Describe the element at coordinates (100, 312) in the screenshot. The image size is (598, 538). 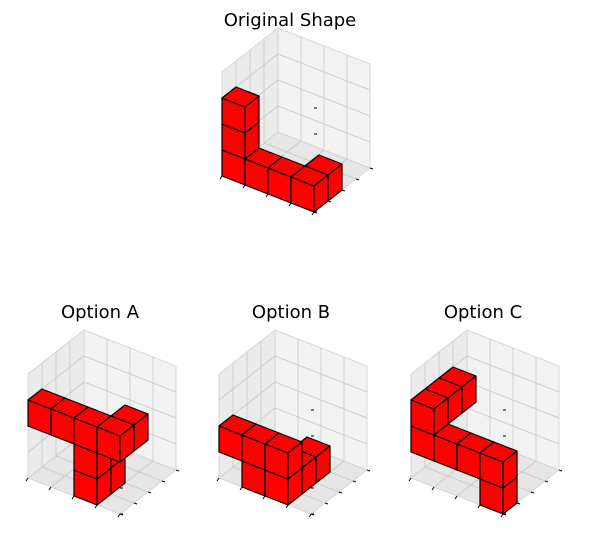
I see `panel-title: Option A` at that location.